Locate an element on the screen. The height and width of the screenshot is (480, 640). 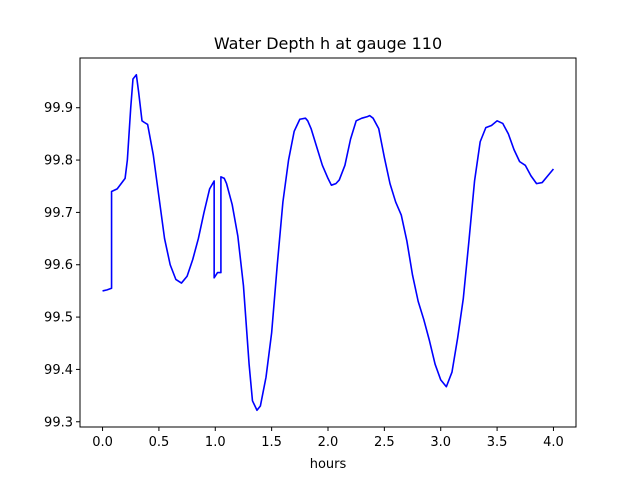
y-tick-label: 99.3 is located at coordinates (58, 422).